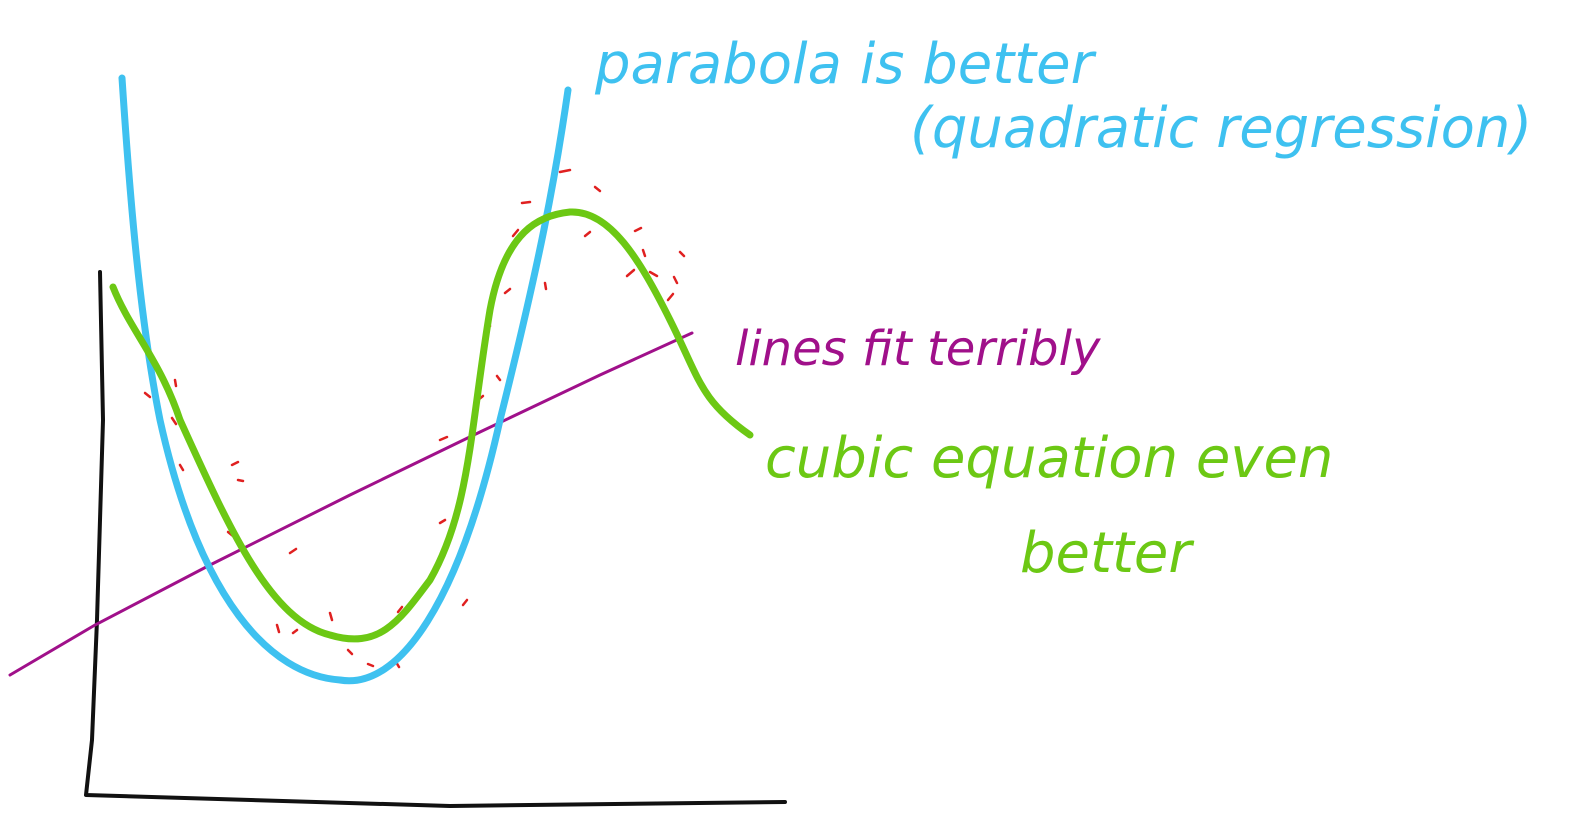 The image size is (1578, 818). Describe the element at coordinates (845, 64) in the screenshot. I see `parabola-note: parabola is better` at that location.